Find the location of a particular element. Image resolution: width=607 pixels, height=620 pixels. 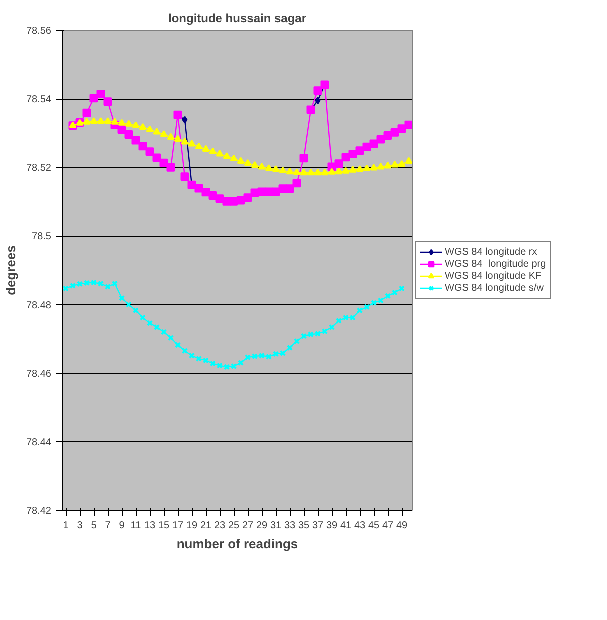

legend-label: WGS 84 longitude rx is located at coordinates (491, 252).